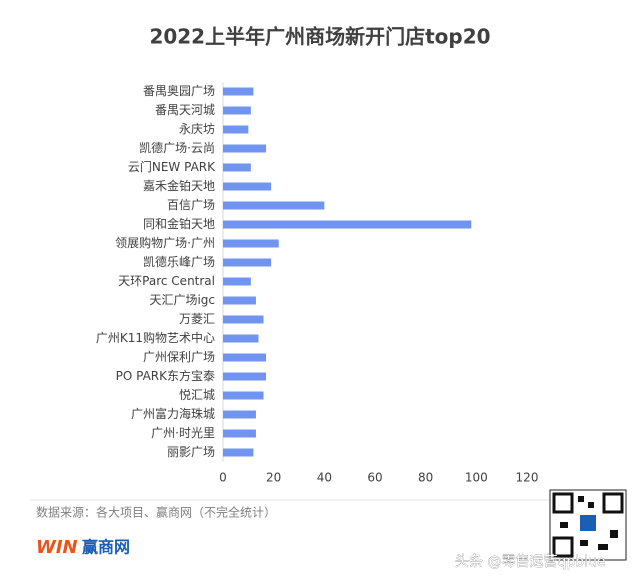  Describe the element at coordinates (425, 478) in the screenshot. I see `x-tick-label: 80` at that location.